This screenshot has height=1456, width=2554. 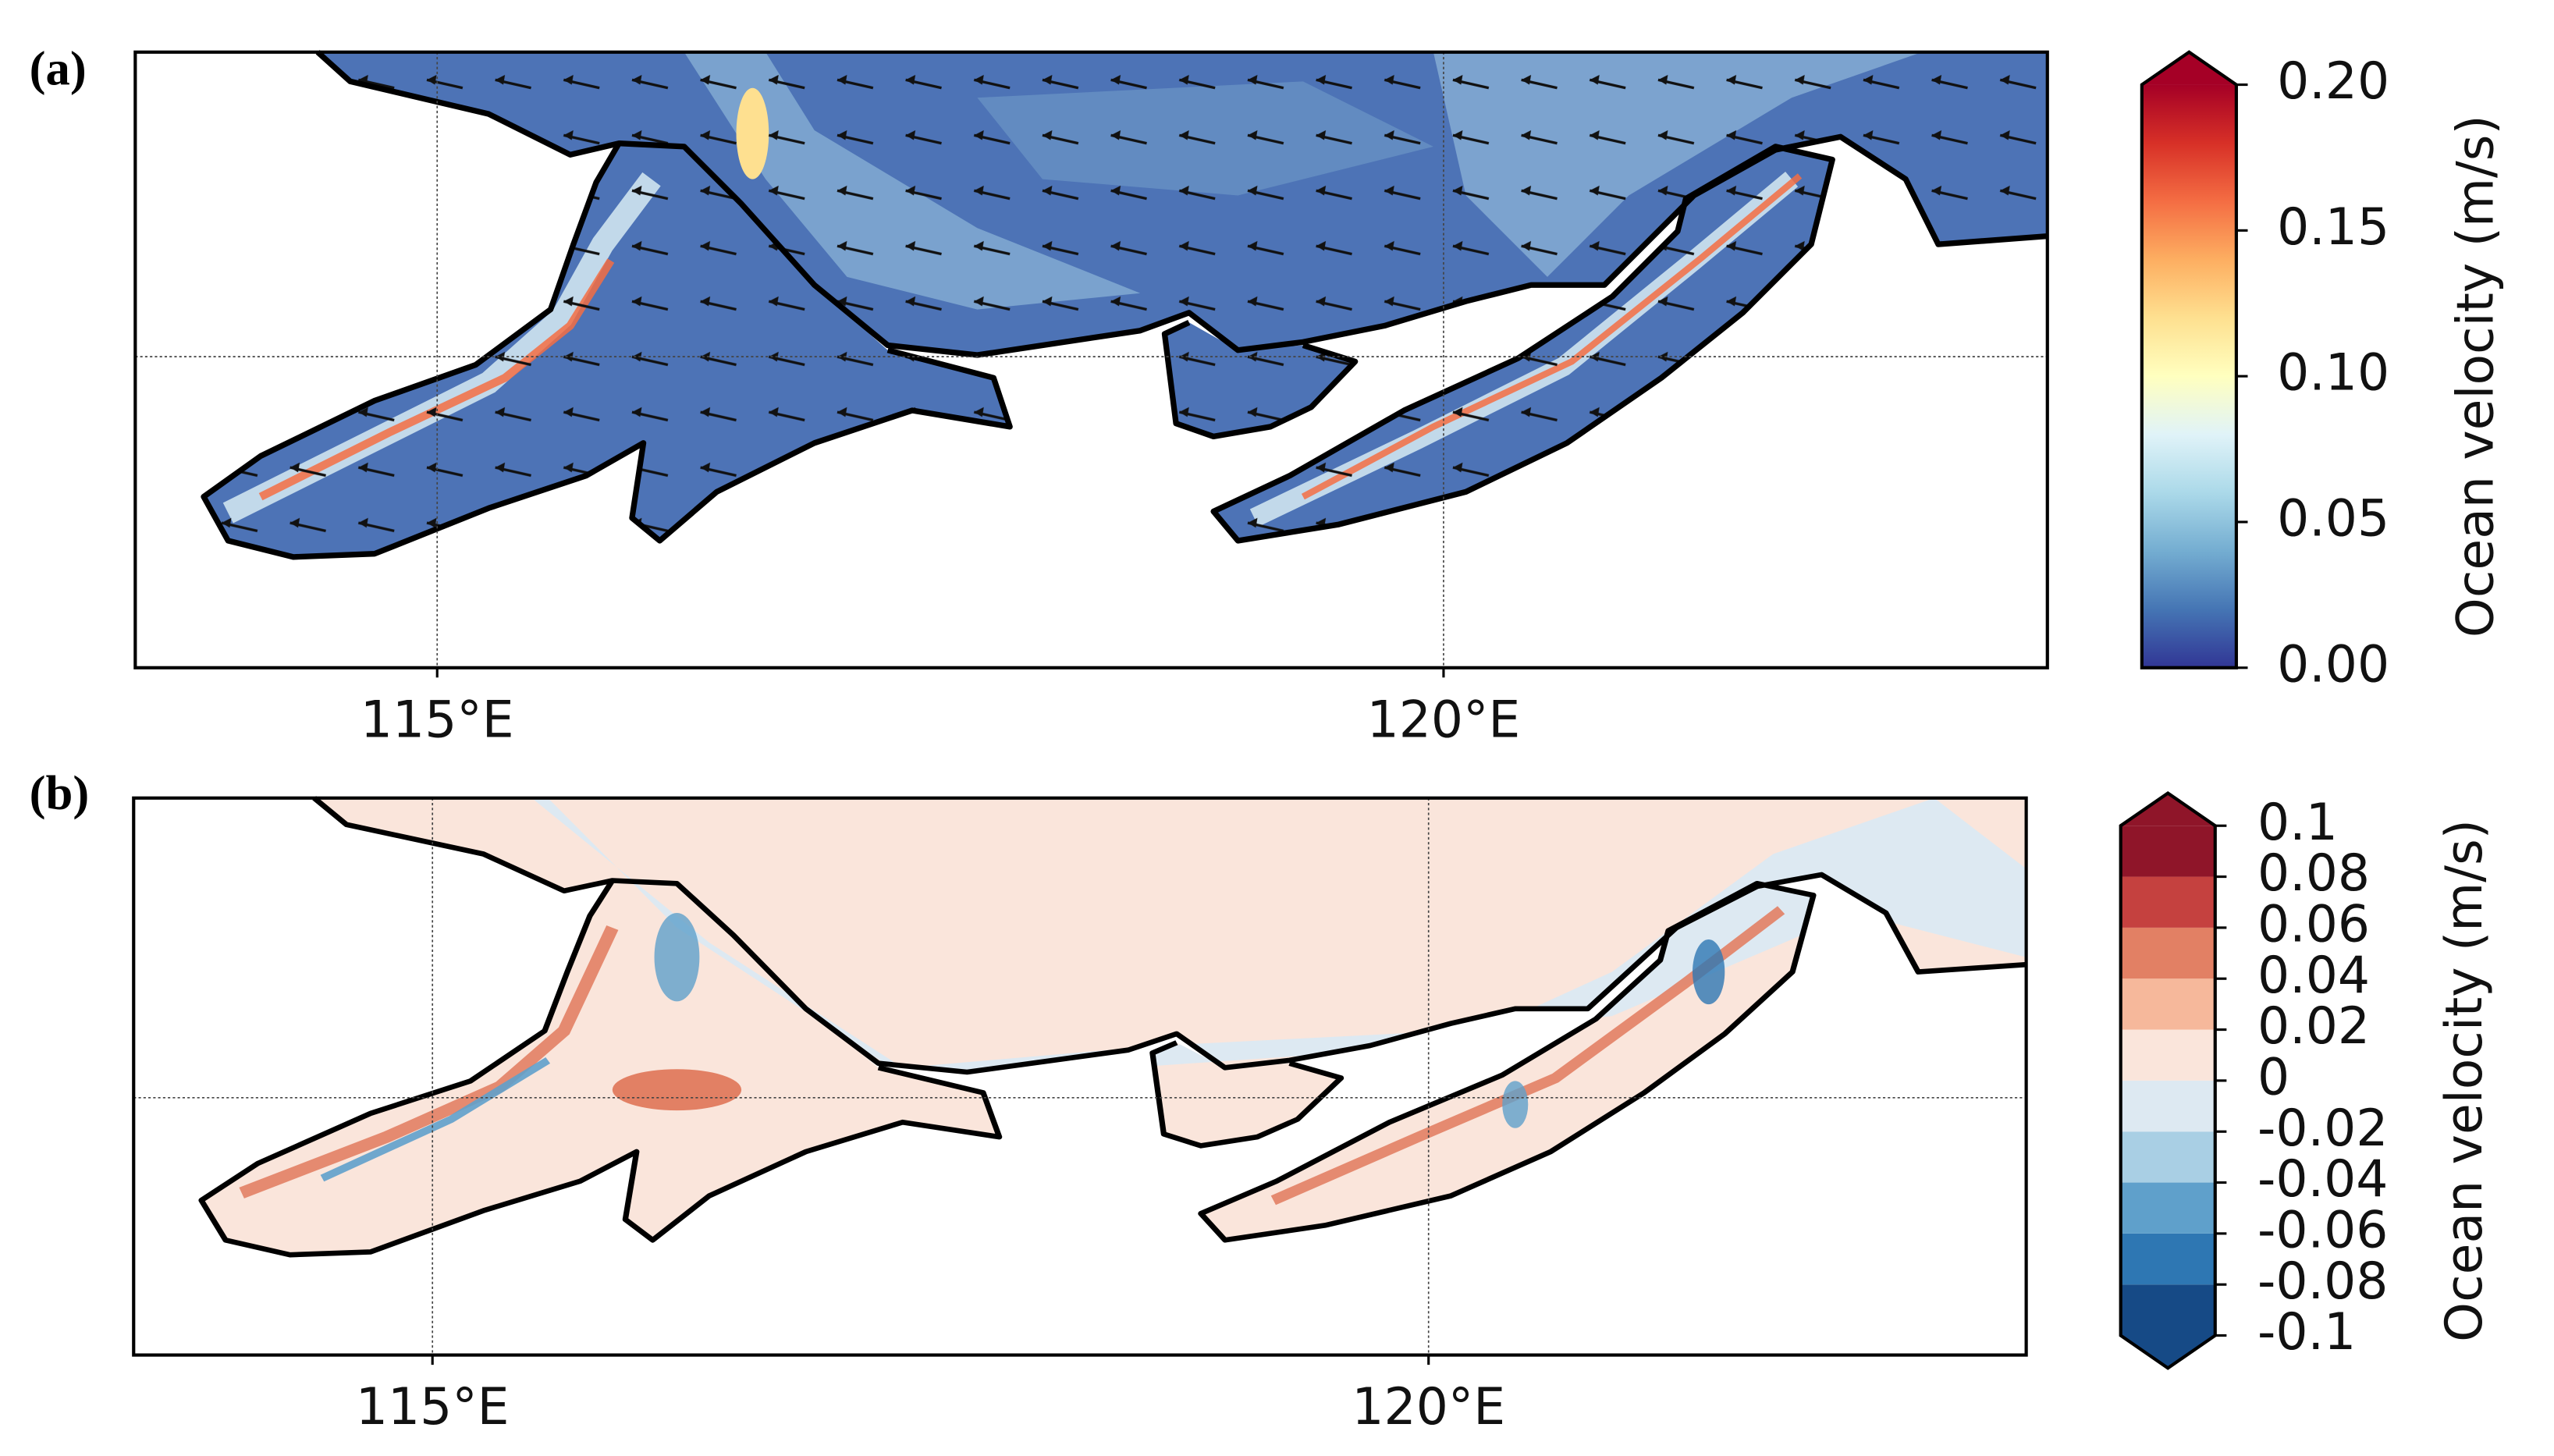 What do you see at coordinates (2273, 1077) in the screenshot?
I see `colorbar-tick-label: 0` at bounding box center [2273, 1077].